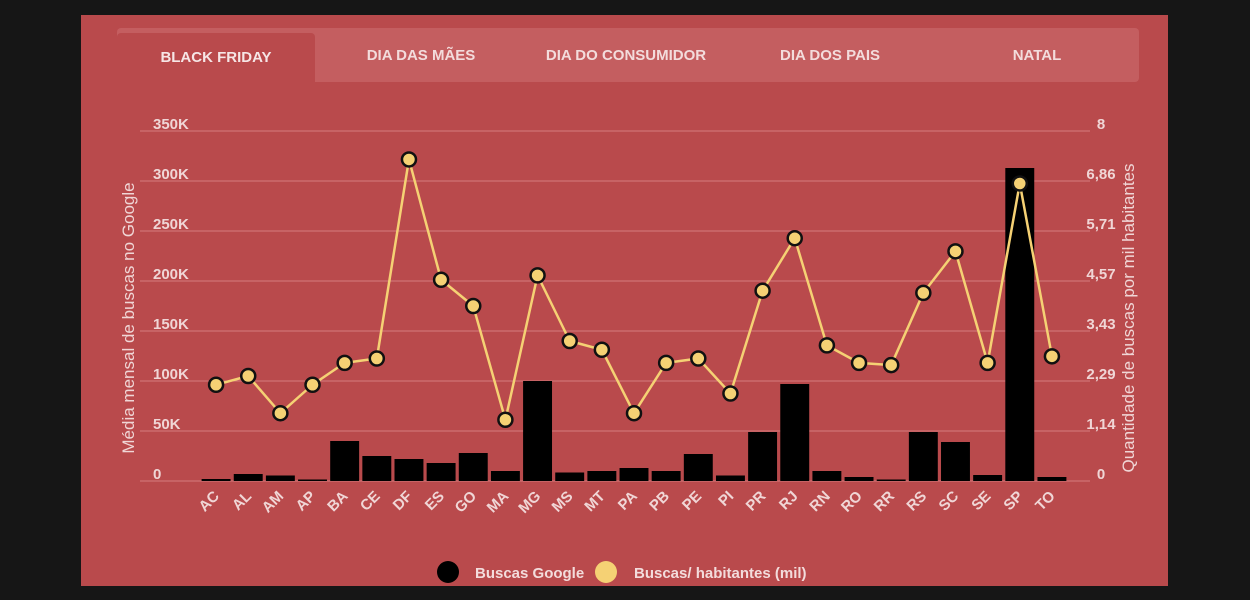 The width and height of the screenshot is (1250, 600). Describe the element at coordinates (344, 363) in the screenshot. I see `point-ba` at that location.